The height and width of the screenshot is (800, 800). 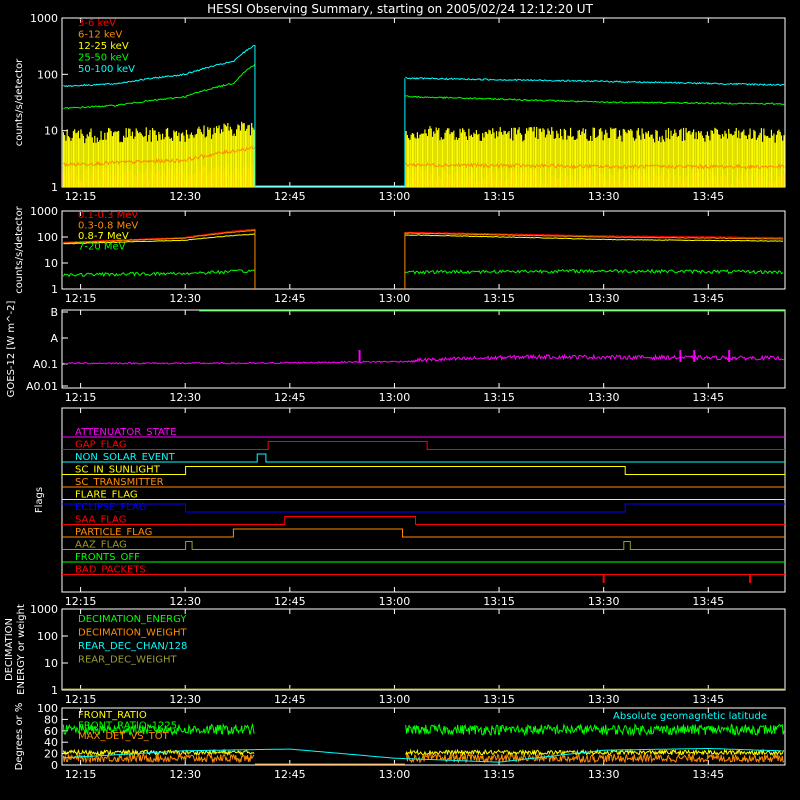 I want to click on annotation-geomagnetic: Absolute geomagnetic latitude, so click(x=690, y=716).